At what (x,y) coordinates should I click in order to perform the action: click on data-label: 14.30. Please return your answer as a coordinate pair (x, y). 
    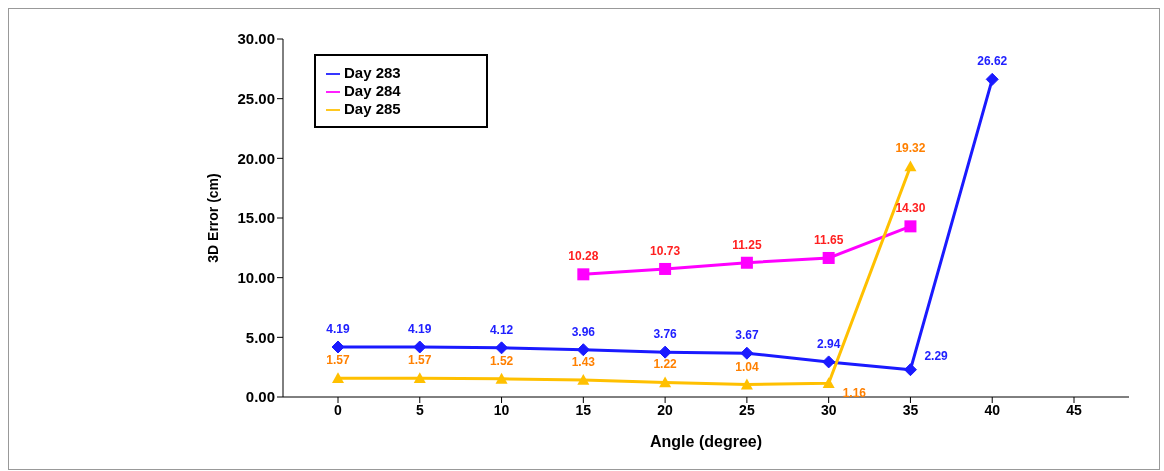
    Looking at the image, I should click on (910, 208).